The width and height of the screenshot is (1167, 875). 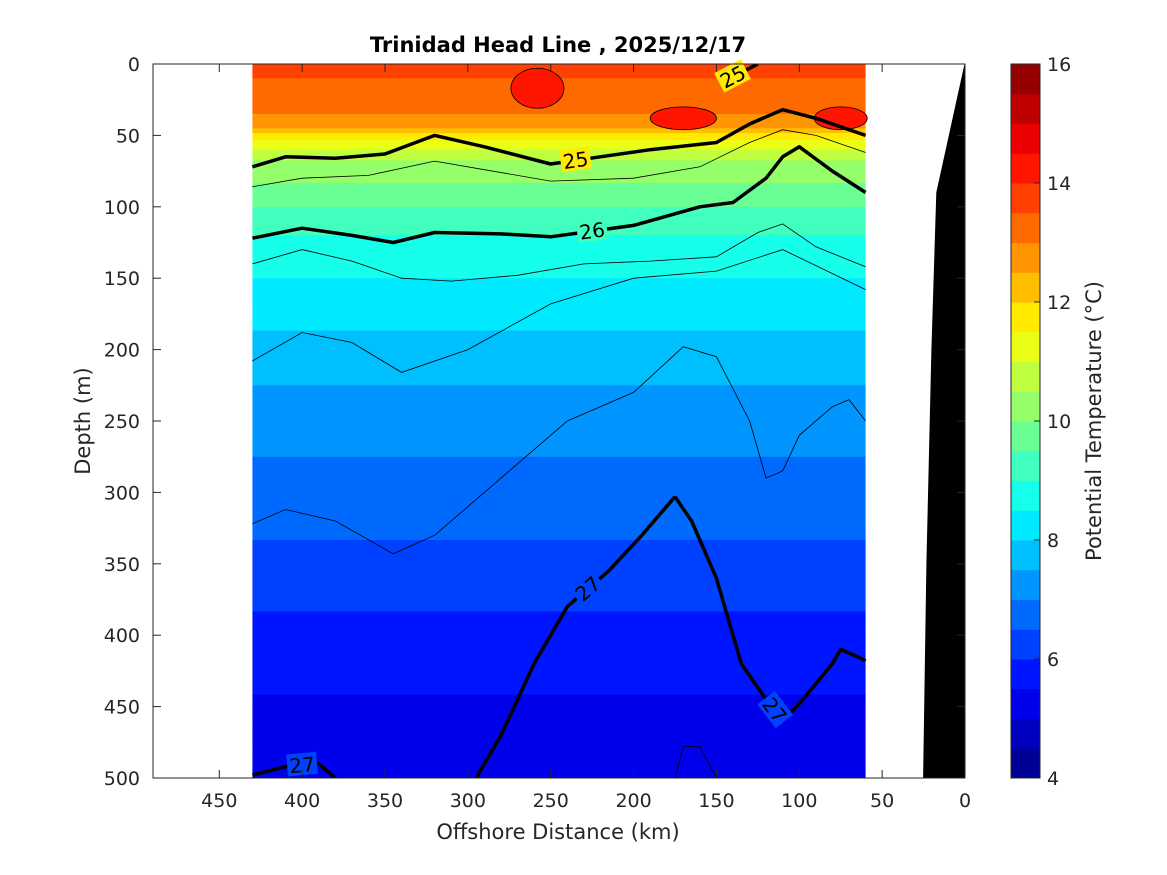 I want to click on colorbar: 4 6 8 10 12 14 16, so click(x=1040, y=422).